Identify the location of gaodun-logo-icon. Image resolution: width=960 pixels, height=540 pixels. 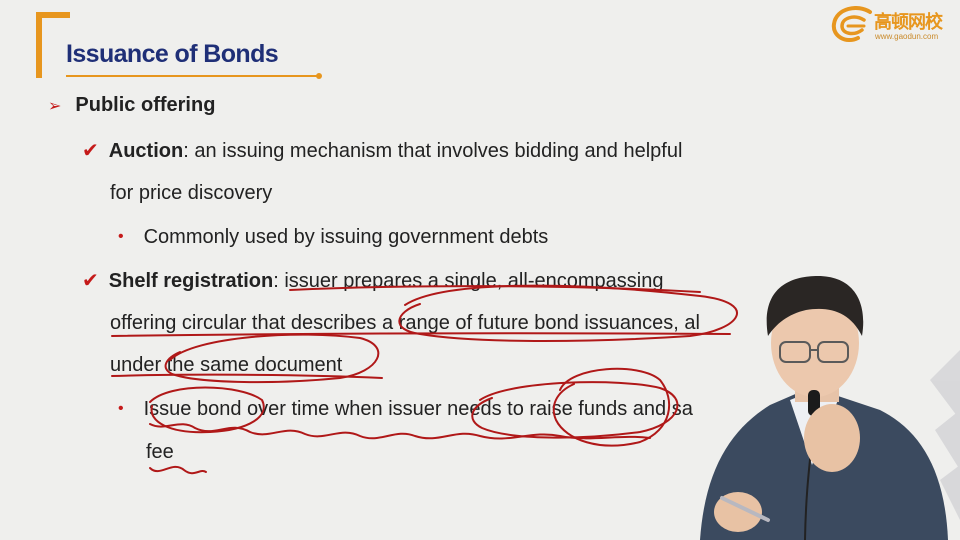
(851, 24).